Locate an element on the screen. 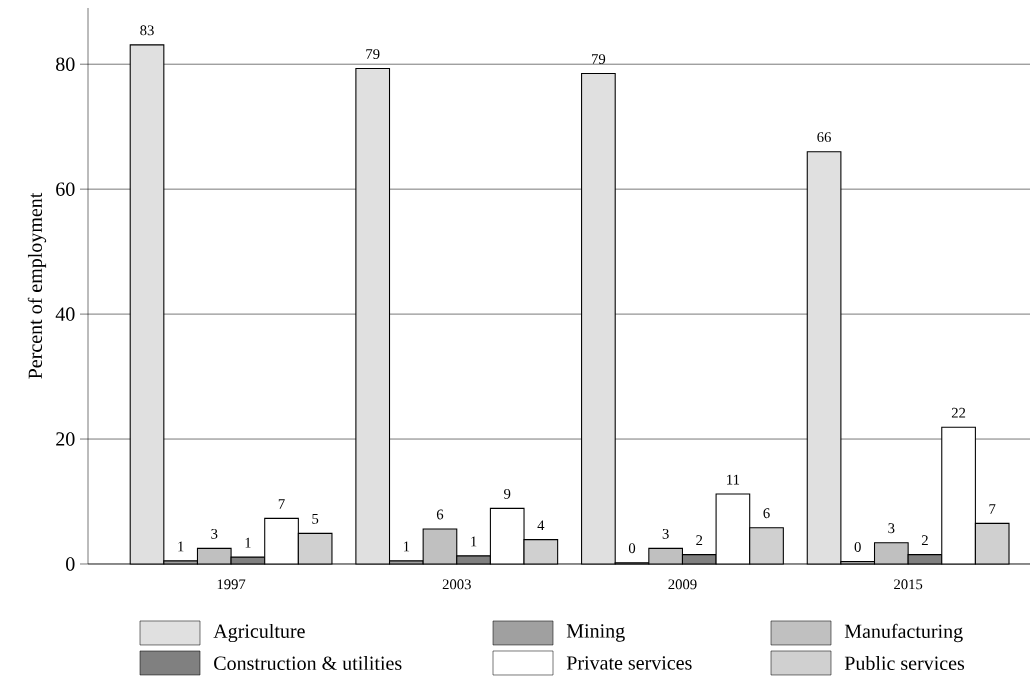  data-label: 11 is located at coordinates (733, 479).